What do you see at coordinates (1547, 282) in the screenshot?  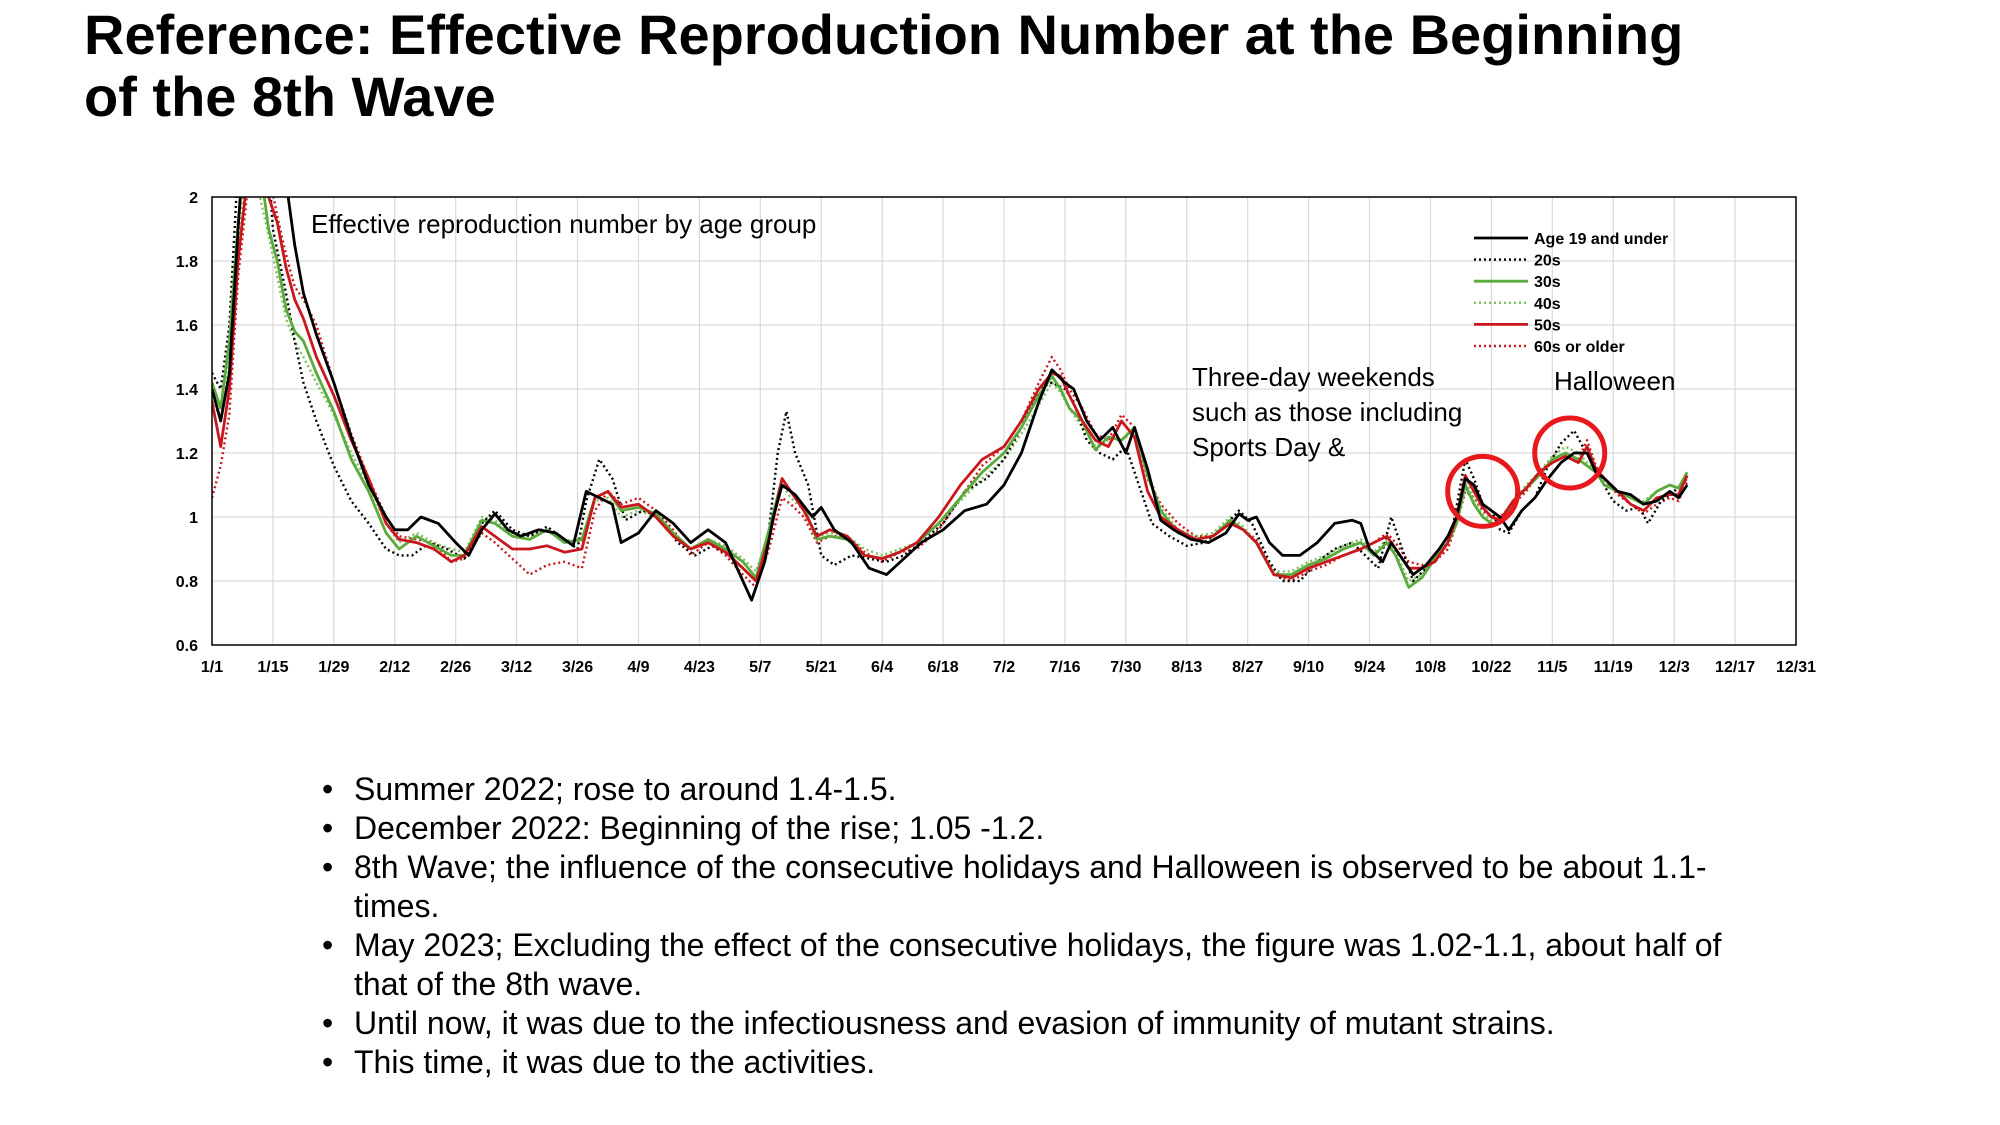 I see `legend-label: 30s` at bounding box center [1547, 282].